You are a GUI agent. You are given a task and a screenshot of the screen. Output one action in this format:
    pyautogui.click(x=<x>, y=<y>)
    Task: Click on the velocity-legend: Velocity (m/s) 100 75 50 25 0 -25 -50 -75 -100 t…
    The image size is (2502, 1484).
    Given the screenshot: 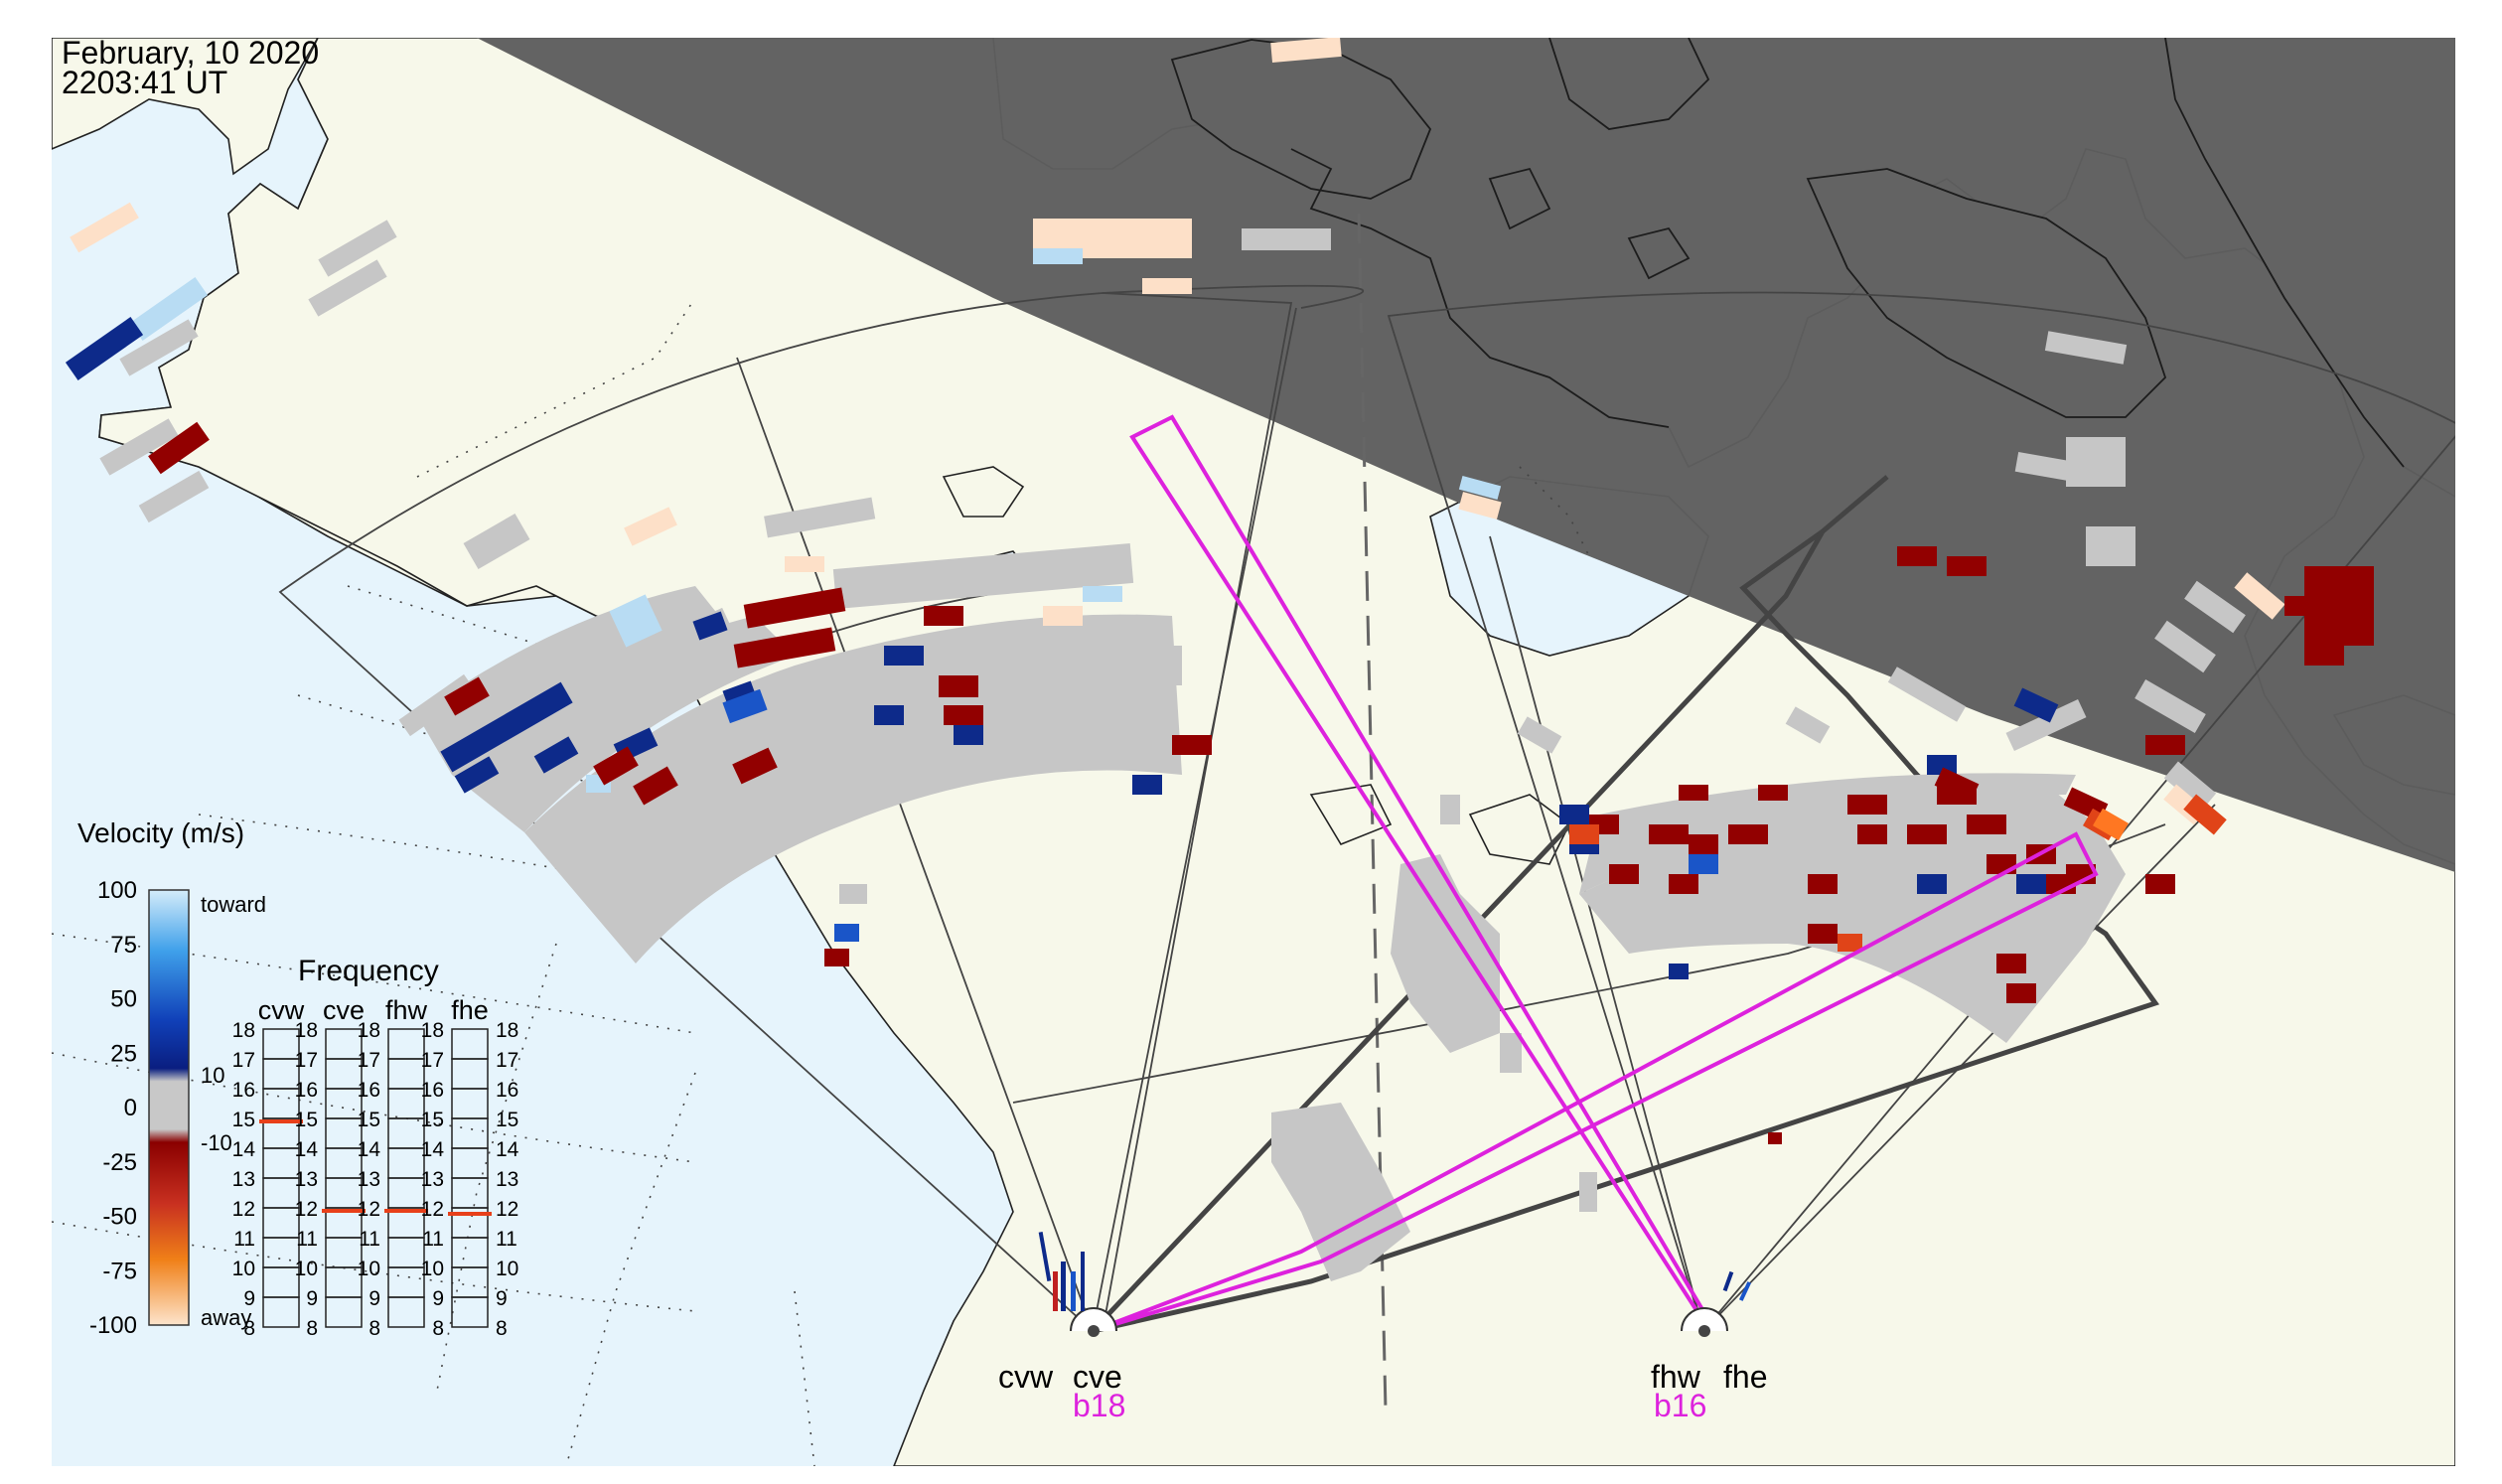 What is the action you would take?
    pyautogui.click(x=171, y=1078)
    